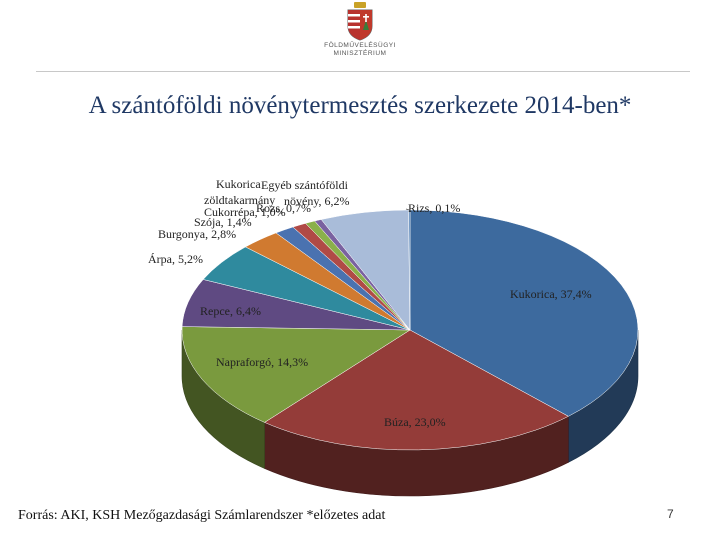  I want to click on data-label-szoja: Szója, 1,4%, so click(223, 222).